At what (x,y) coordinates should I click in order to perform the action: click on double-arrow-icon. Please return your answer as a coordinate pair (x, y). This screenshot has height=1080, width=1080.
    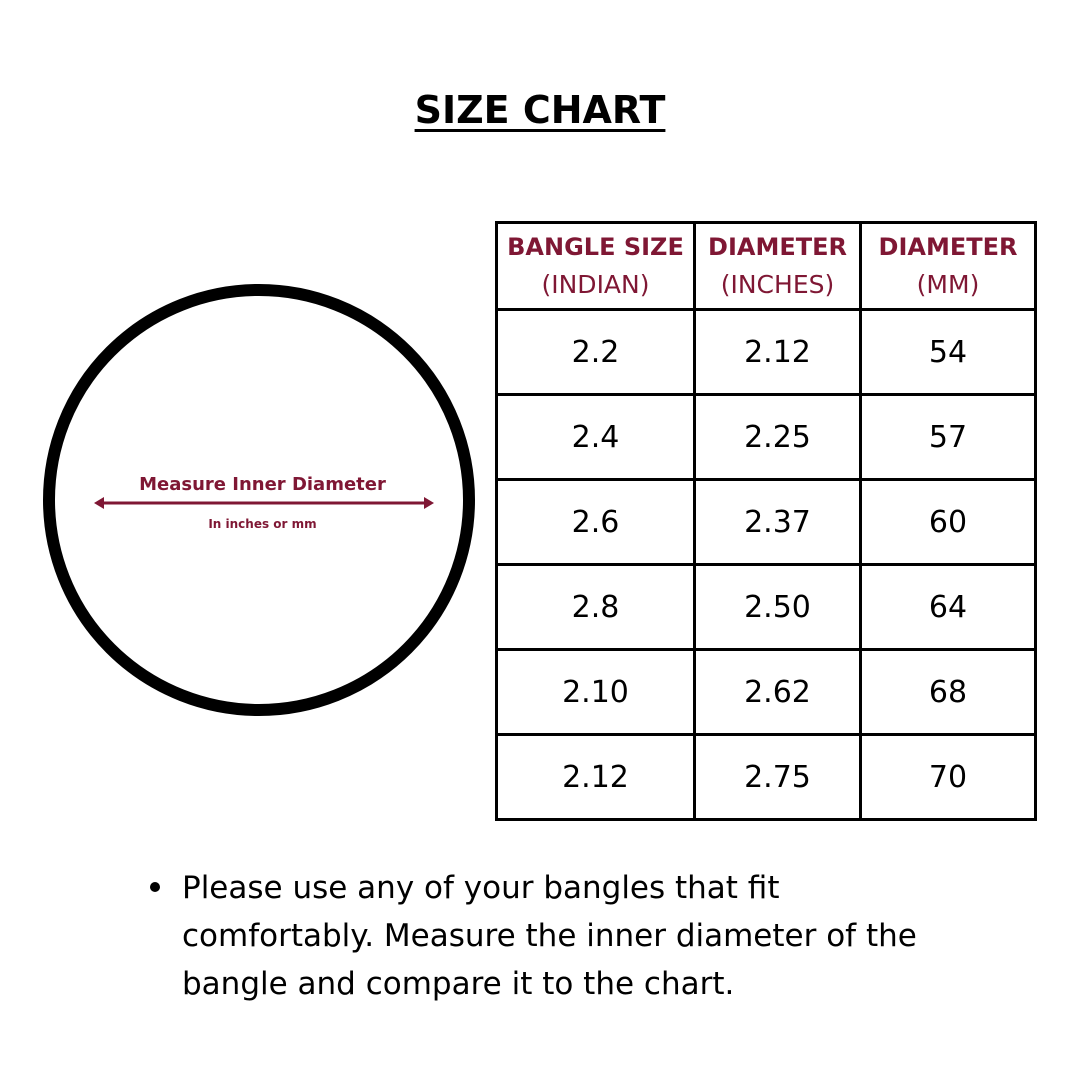
    Looking at the image, I should click on (264, 503).